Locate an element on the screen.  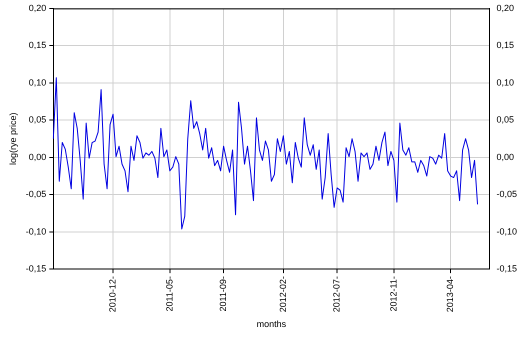
y-tick-label: 0,05 is located at coordinates (37, 119).